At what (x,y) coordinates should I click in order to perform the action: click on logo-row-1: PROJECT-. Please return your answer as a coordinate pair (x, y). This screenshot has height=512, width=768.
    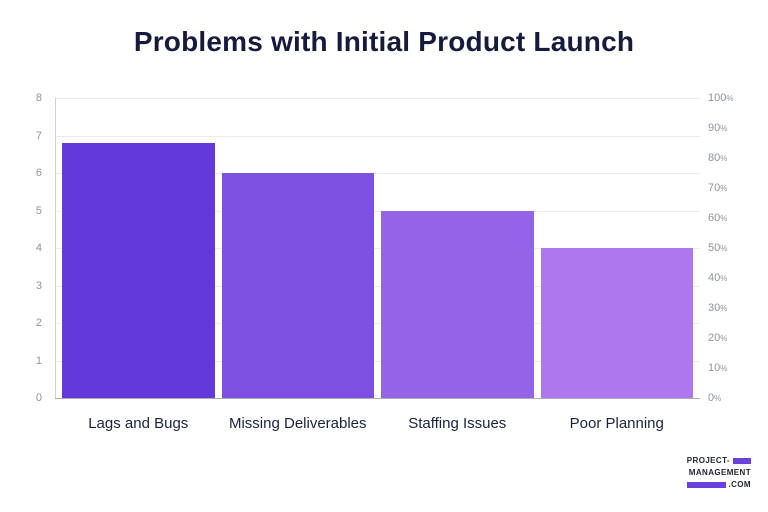
    Looking at the image, I should click on (719, 461).